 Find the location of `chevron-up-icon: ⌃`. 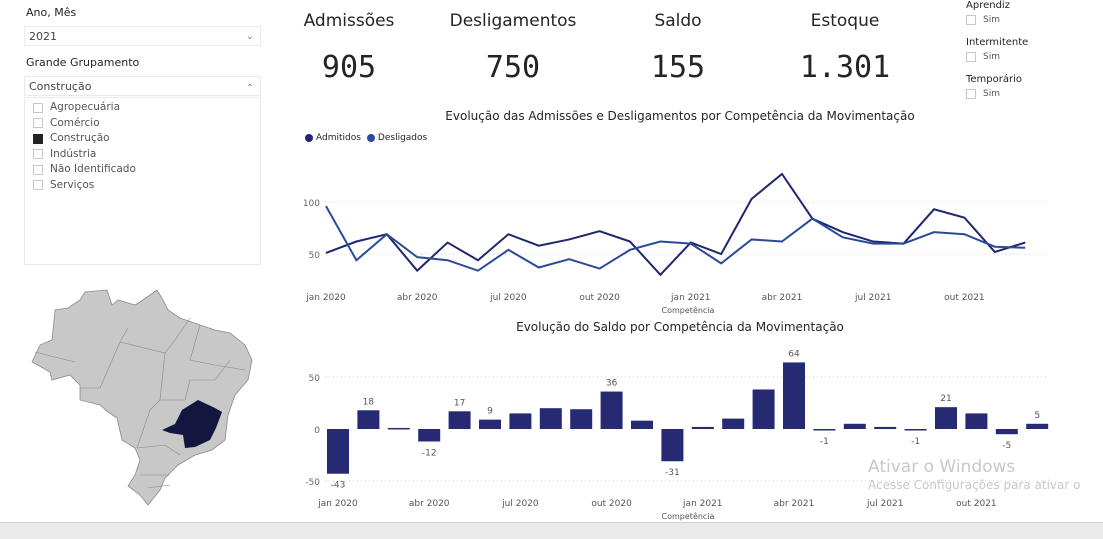

chevron-up-icon: ⌃ is located at coordinates (249, 88).